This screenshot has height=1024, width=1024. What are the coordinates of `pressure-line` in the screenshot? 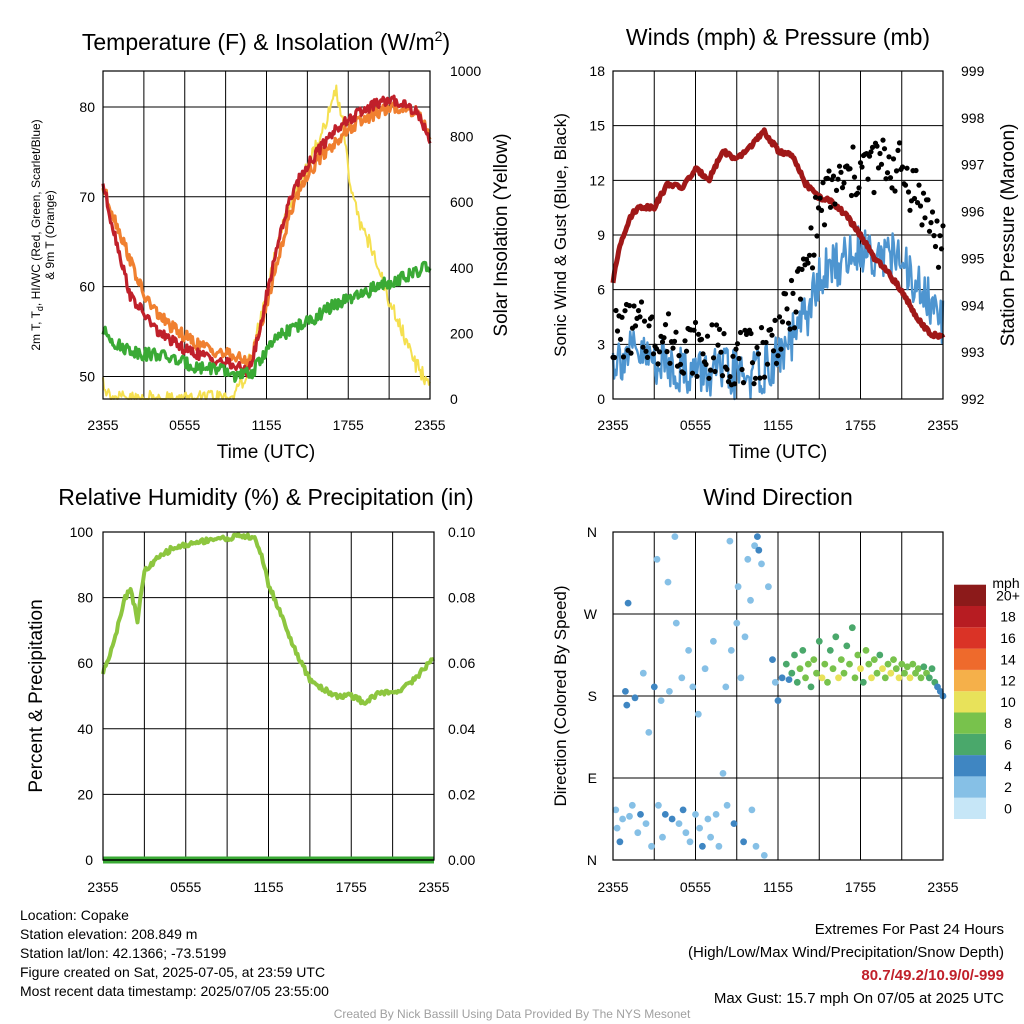 It's located at (778, 233).